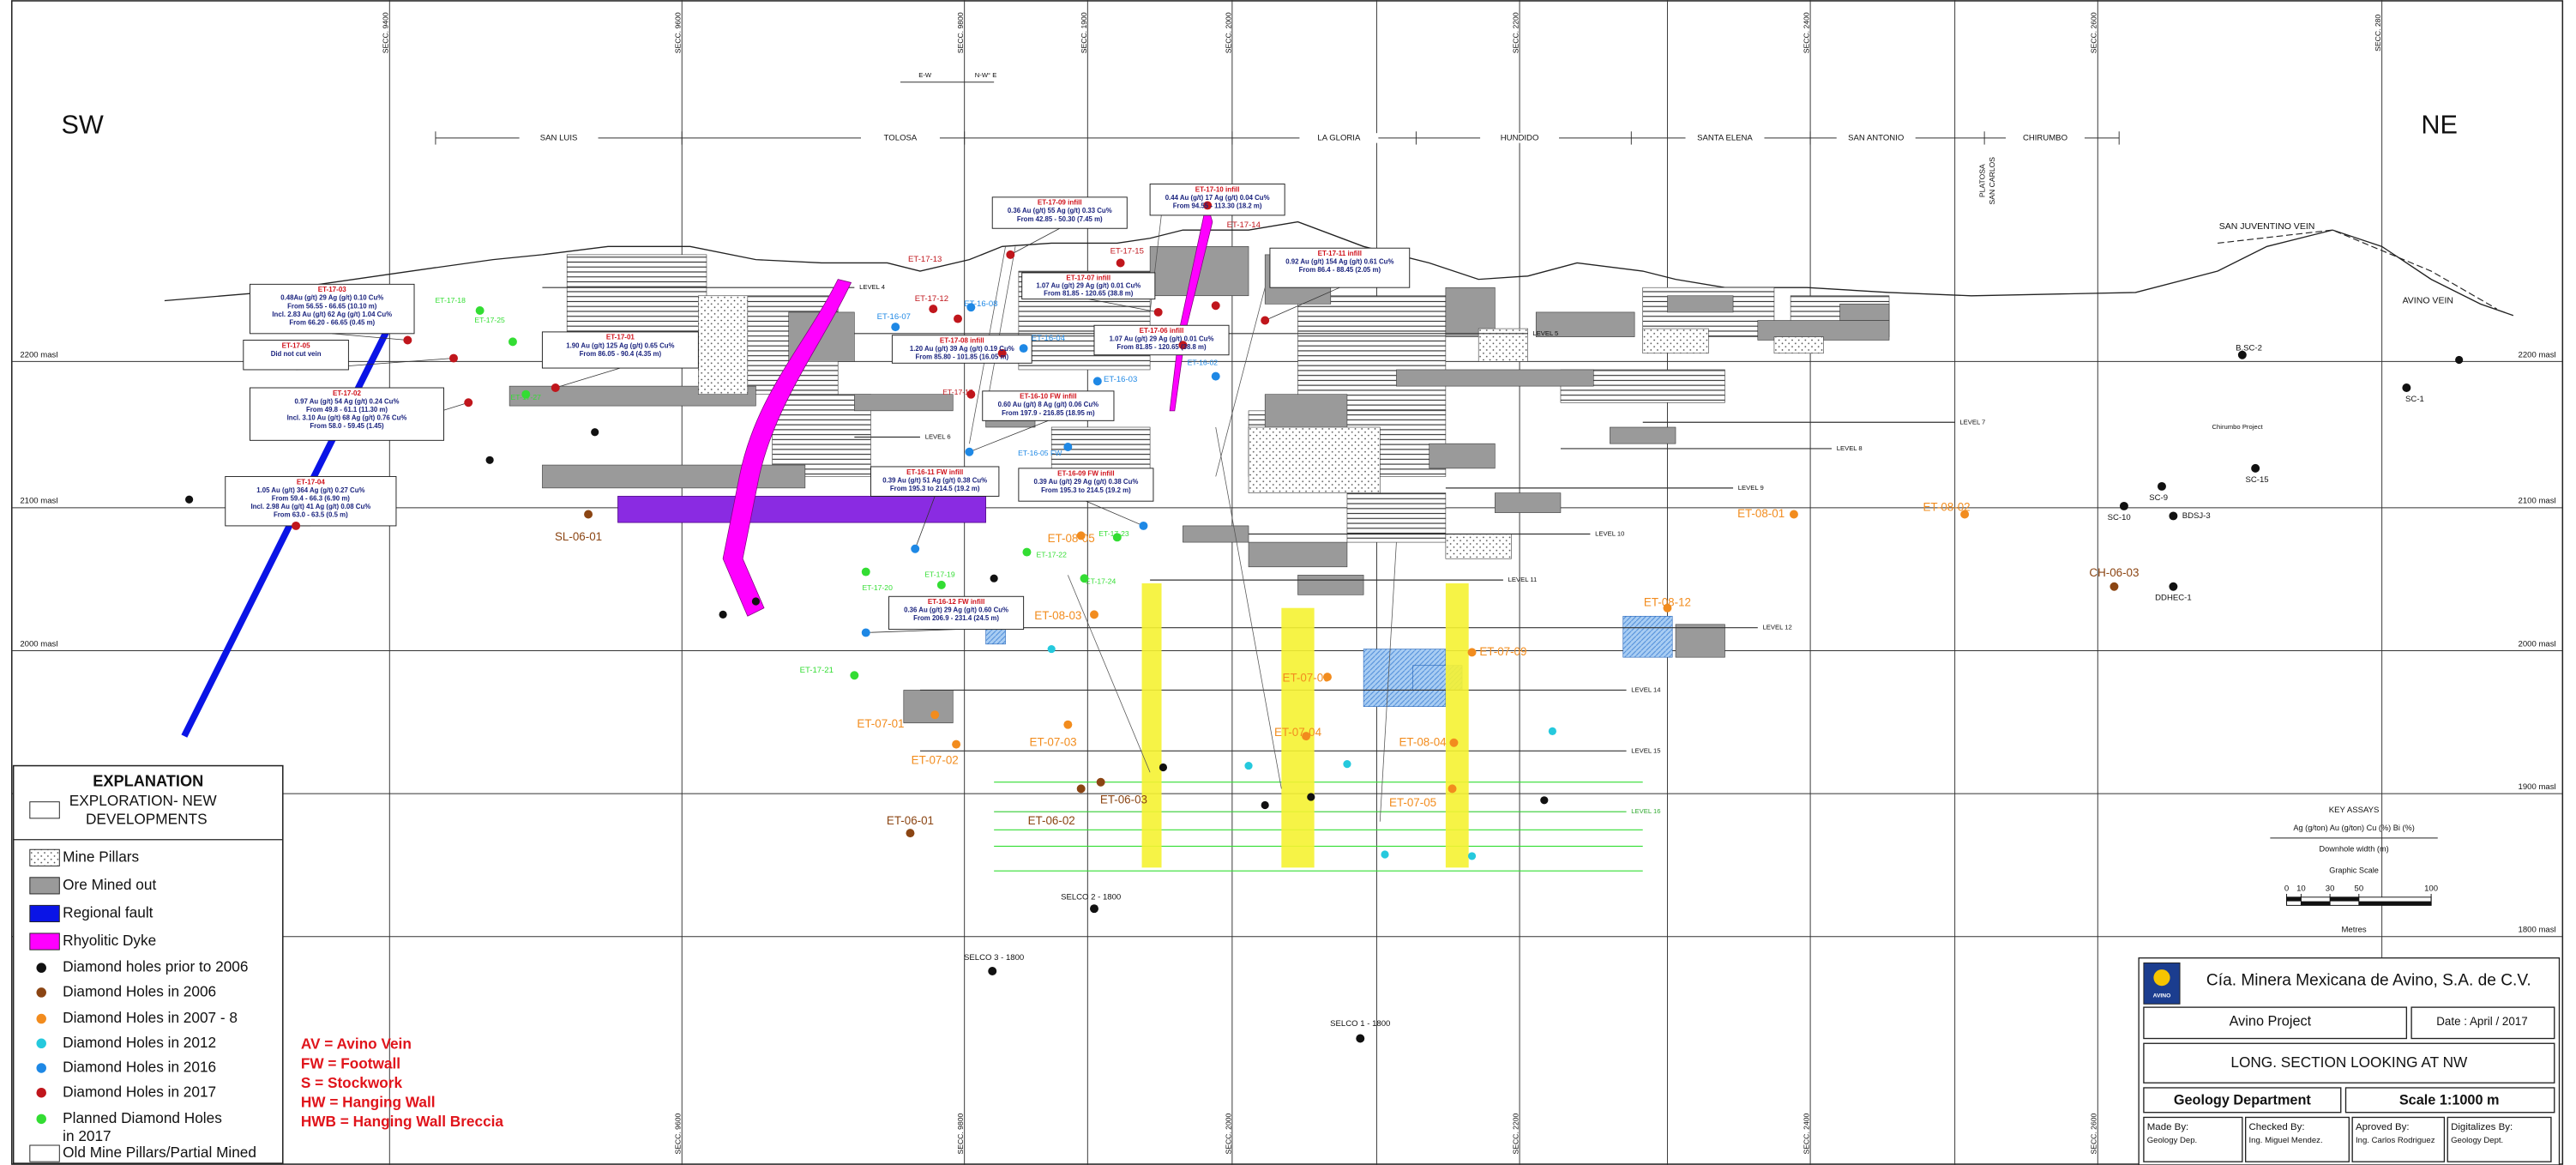 The height and width of the screenshot is (1165, 2576). Describe the element at coordinates (935, 488) in the screenshot. I see `callout-line: From 195.3 to 214.5 (19.2 m)` at that location.